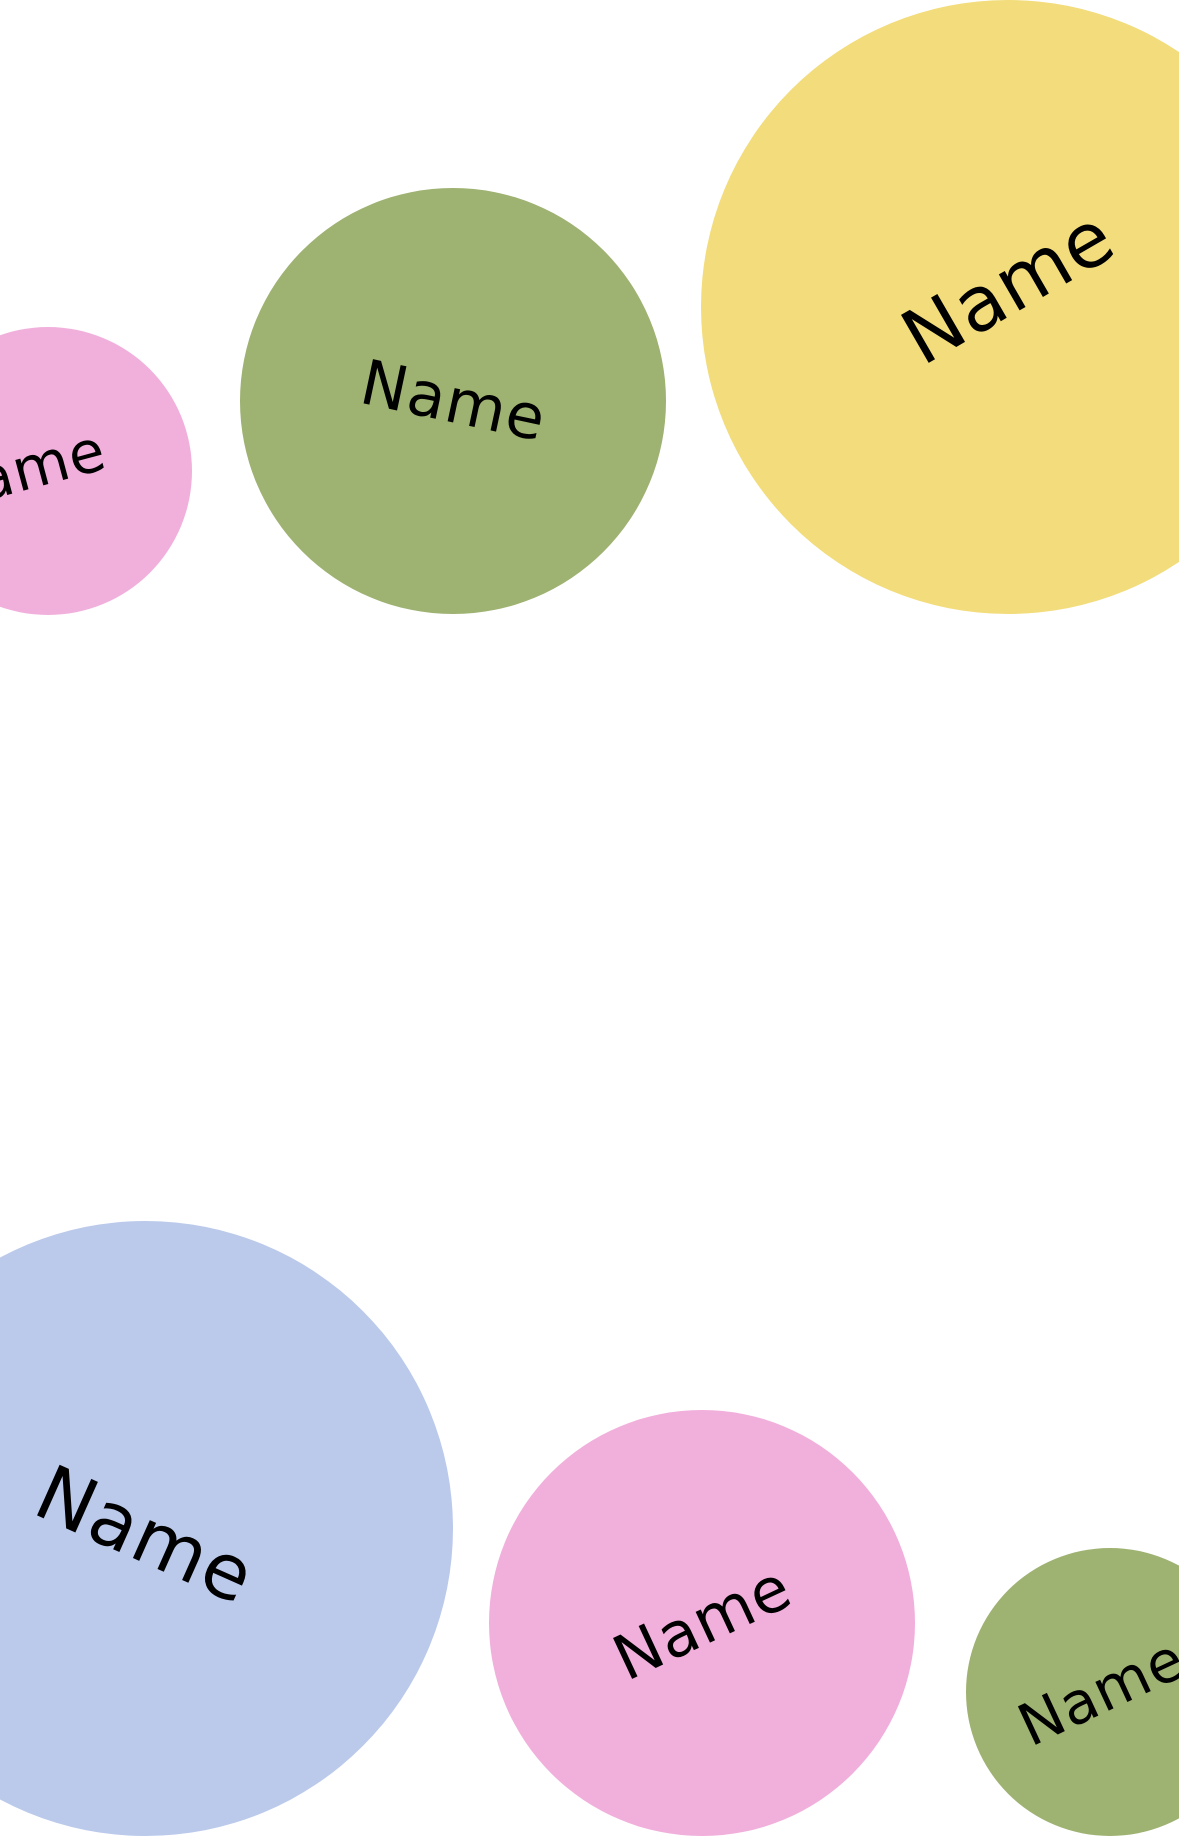  I want to click on name-bubble-yellow-top: Name, so click(940, 307).